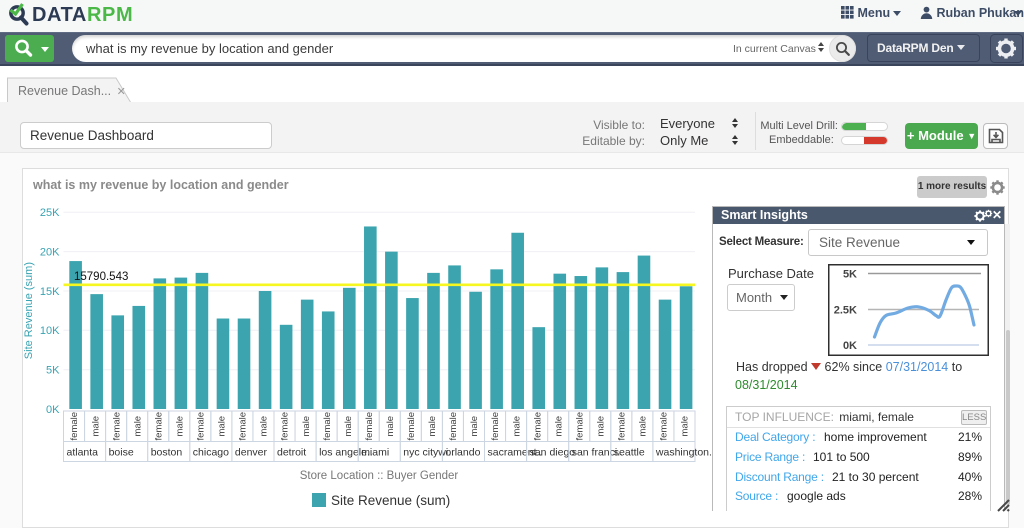  Describe the element at coordinates (515, 453) in the screenshot. I see `svg-text: sacrament..` at that location.